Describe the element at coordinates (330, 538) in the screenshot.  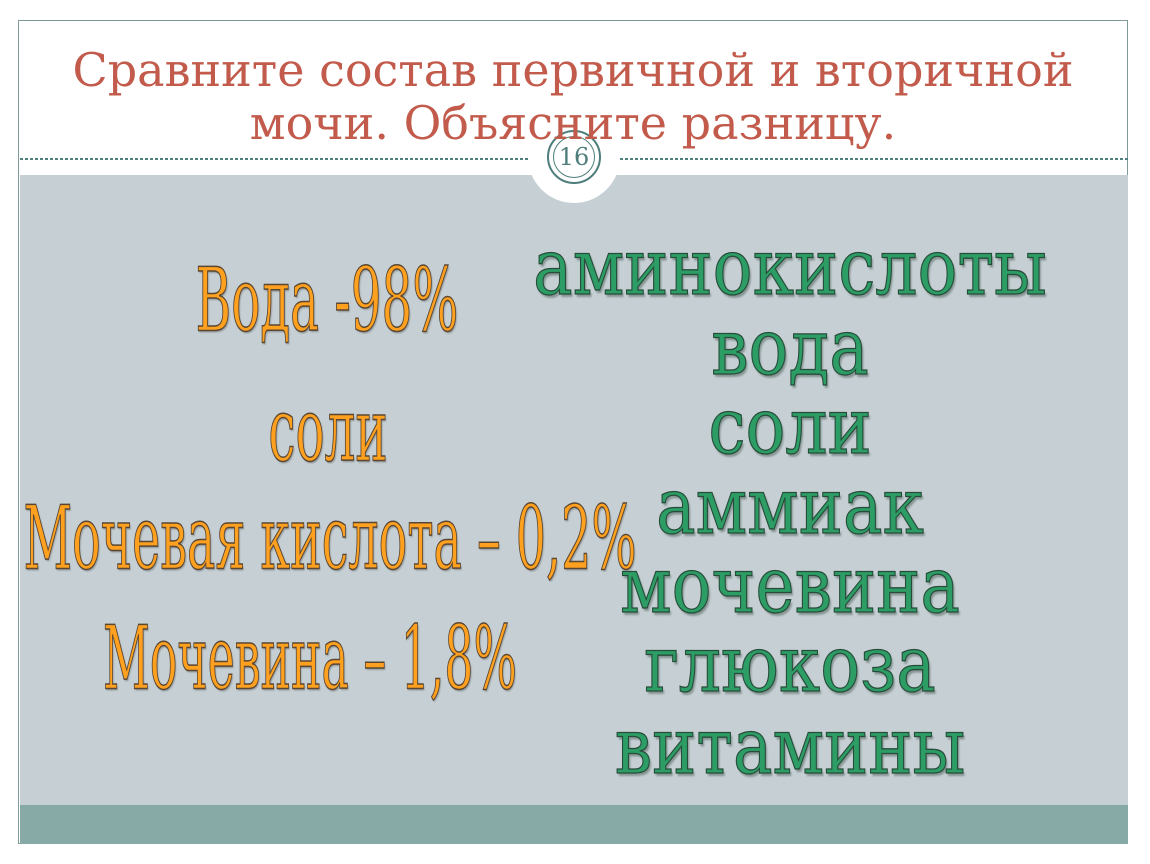
I see `list-item: Мочевая кислота – 0,2%` at that location.